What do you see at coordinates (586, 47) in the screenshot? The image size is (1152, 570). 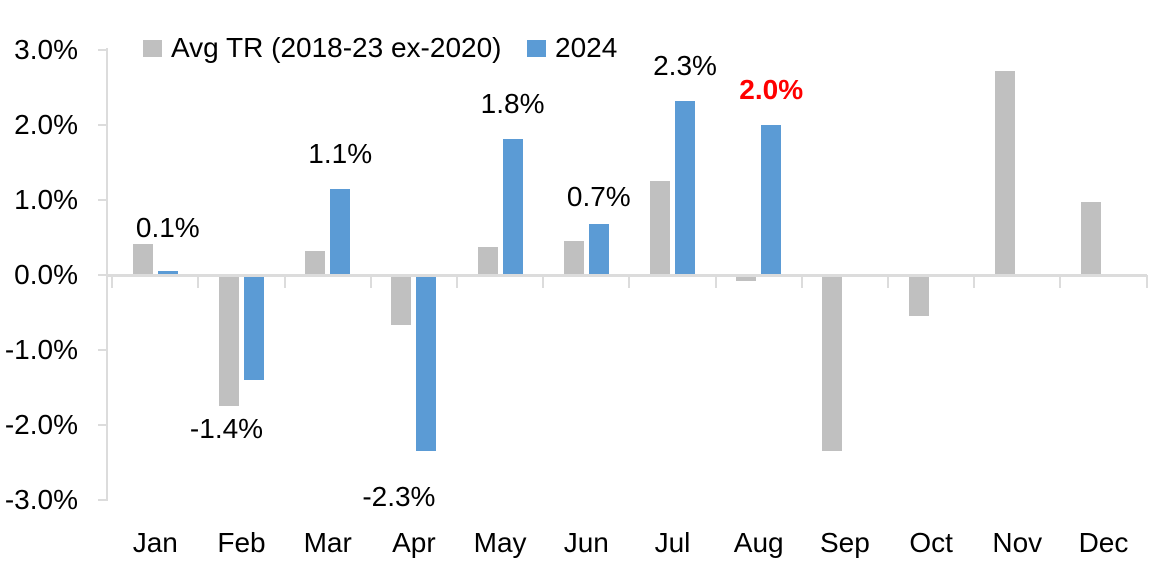 I see `legend-label-2024: 2024` at bounding box center [586, 47].